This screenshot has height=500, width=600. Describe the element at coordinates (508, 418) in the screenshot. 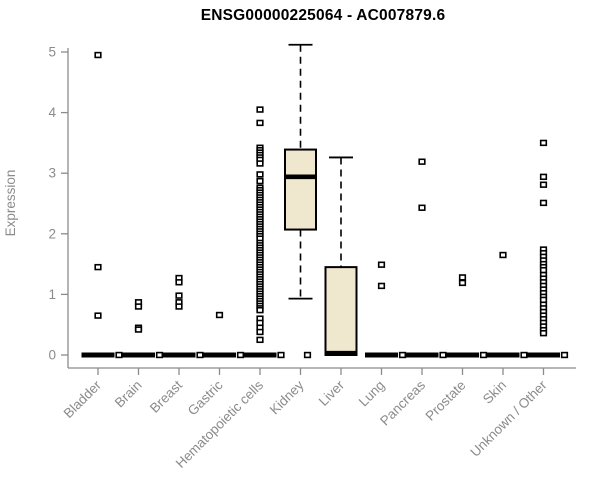

I see `x-tick-label: Unknown / Other` at that location.